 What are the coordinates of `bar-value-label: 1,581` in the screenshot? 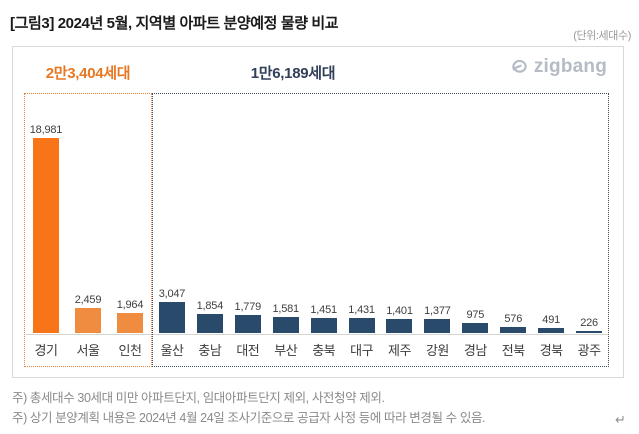 It's located at (285, 309).